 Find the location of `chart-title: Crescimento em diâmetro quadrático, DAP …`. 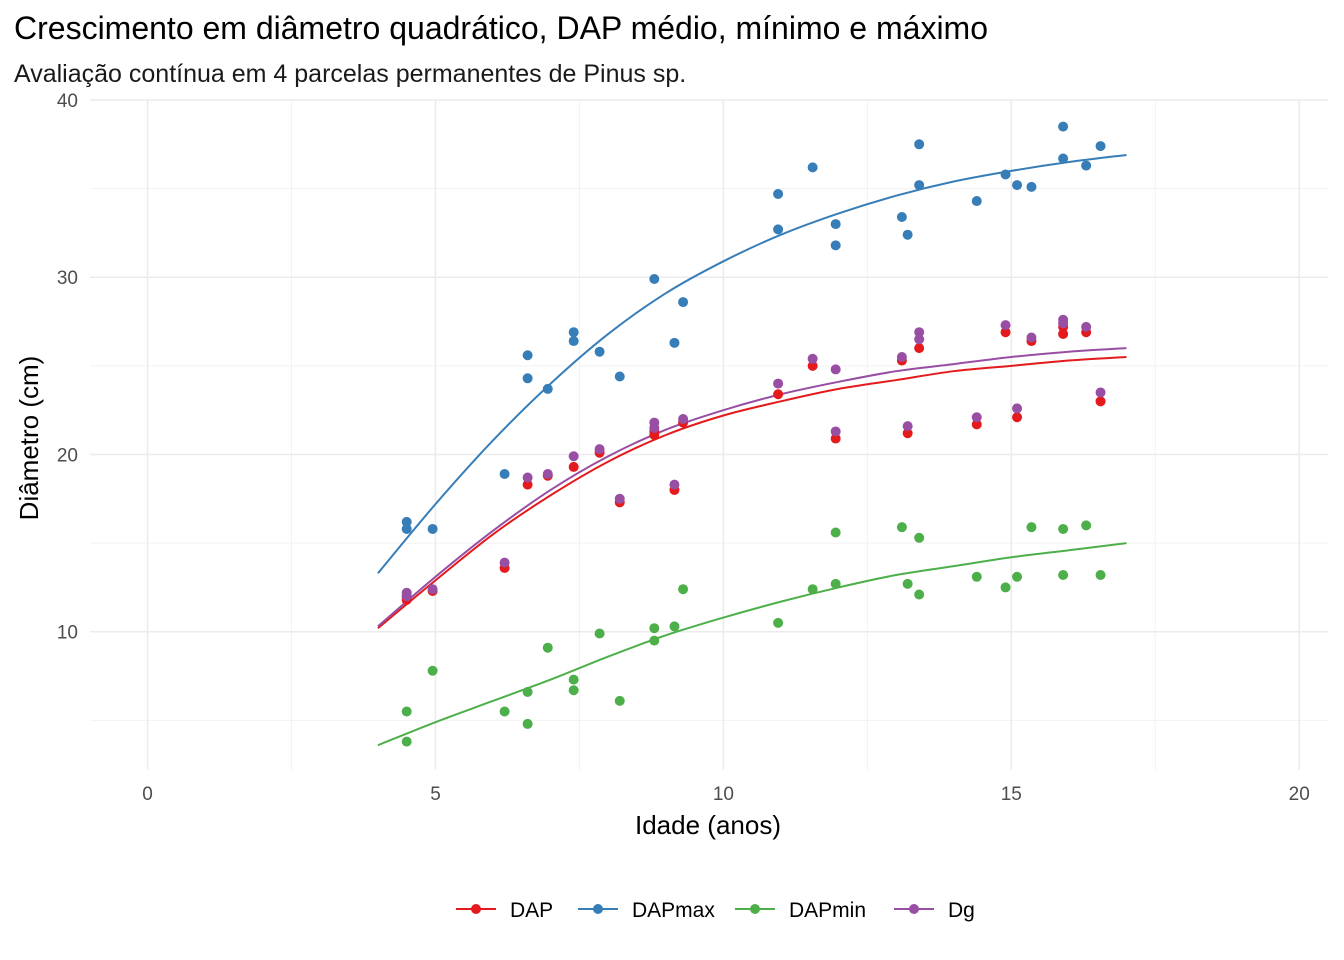

chart-title: Crescimento em diâmetro quadrático, DAP … is located at coordinates (501, 28).